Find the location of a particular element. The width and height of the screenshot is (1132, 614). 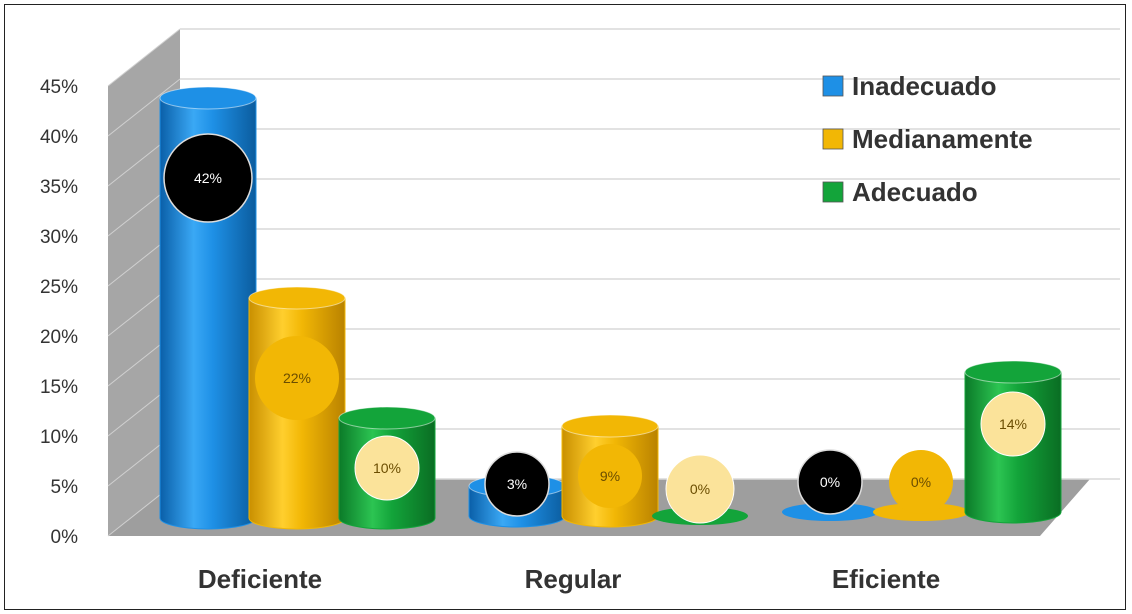

data-label-inadecuado-eficiente: 0% is located at coordinates (830, 482).